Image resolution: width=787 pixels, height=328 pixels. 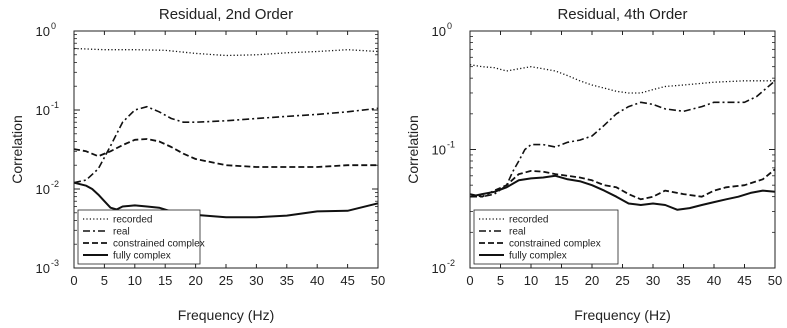 I want to click on chart1-x-axis-label: Frequency (Hz), so click(x=226, y=315).